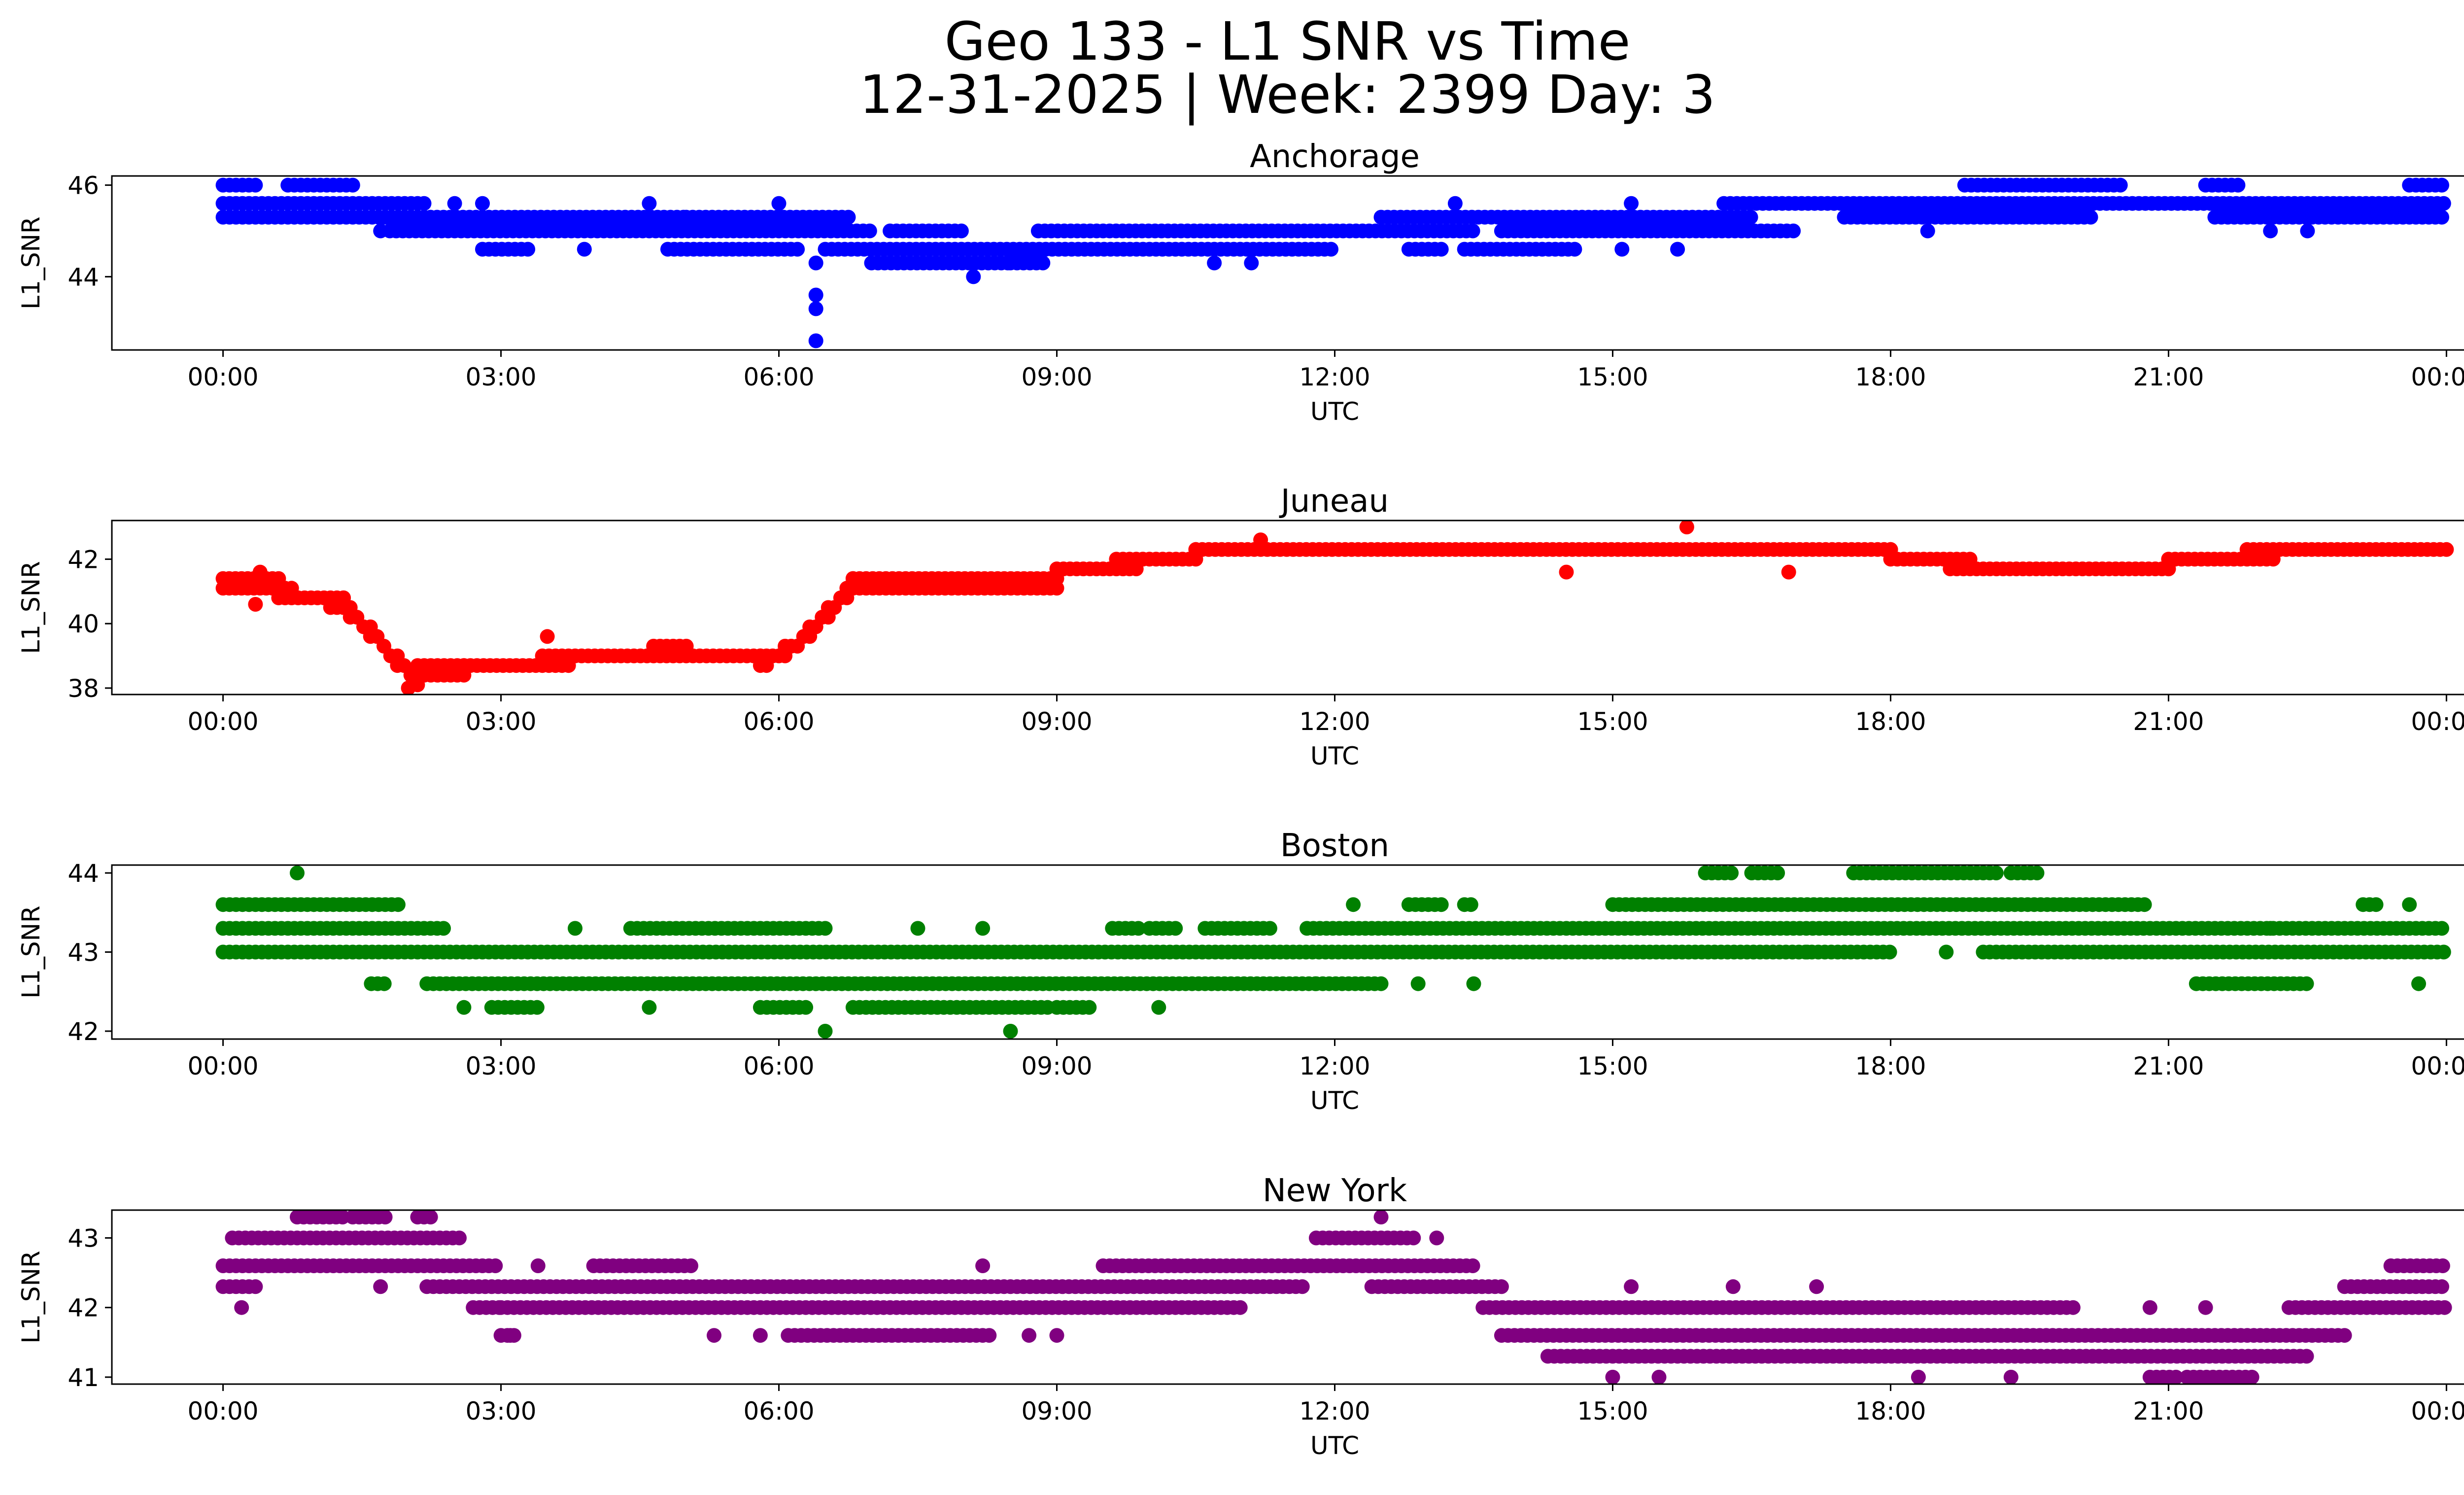  Describe the element at coordinates (83, 559) in the screenshot. I see `y-tick-label: 42` at that location.